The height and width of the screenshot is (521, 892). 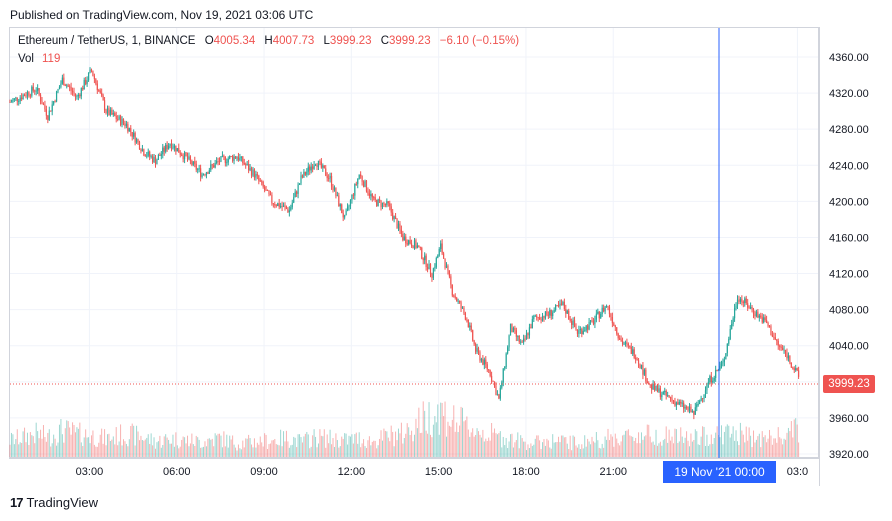 I want to click on time-tick-label: 12:00, so click(x=352, y=472).